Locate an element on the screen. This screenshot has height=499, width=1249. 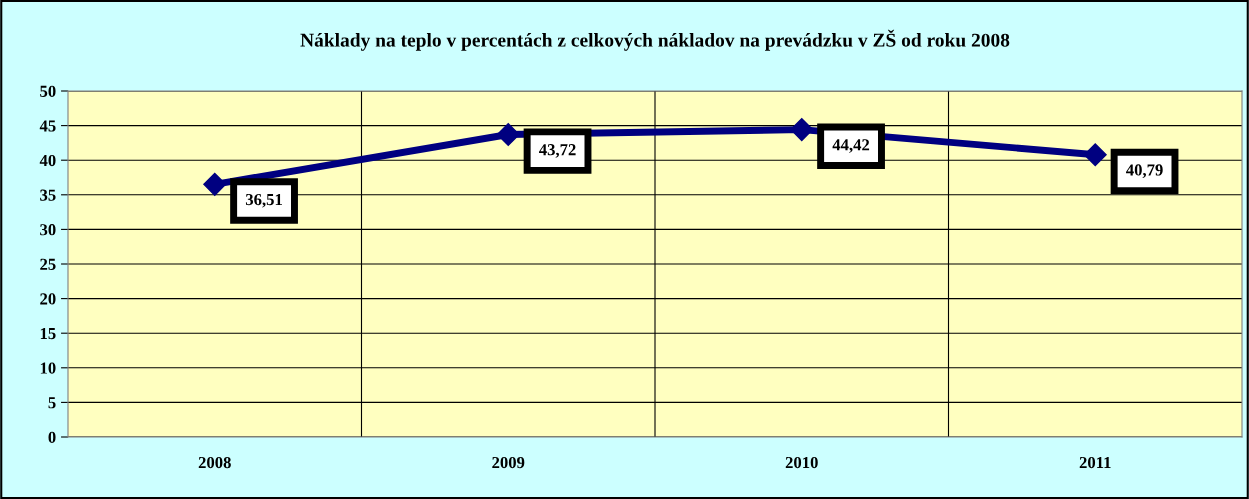
chart-title: Náklady na teplo v percentách z celkových nákladov na prevádzku v ZŠ od roku 2008 is located at coordinates (655, 40).